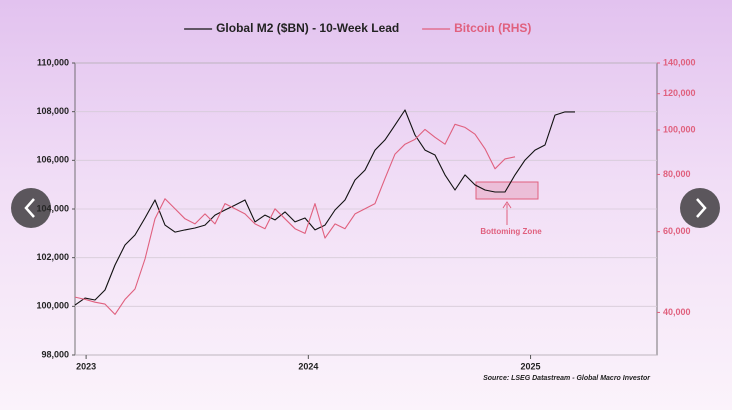 The height and width of the screenshot is (410, 732). I want to click on next-button, so click(700, 208).